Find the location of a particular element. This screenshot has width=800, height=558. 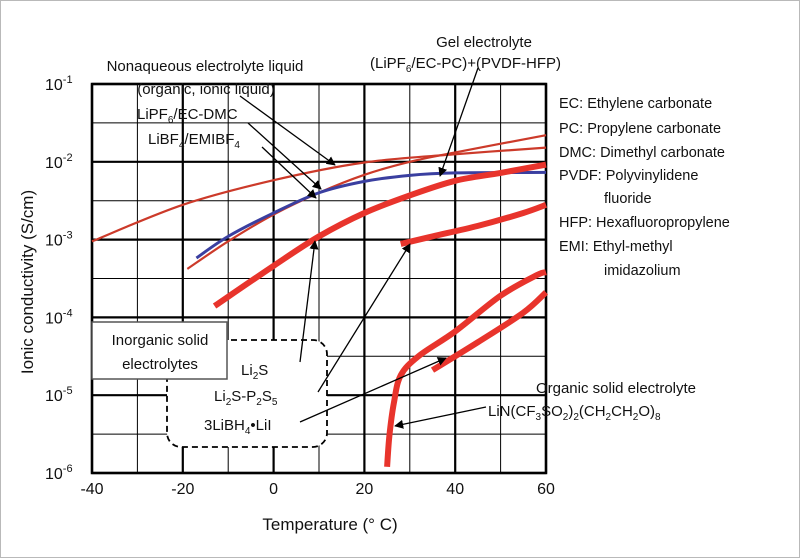

y-tick-label: 10⁻⁶ is located at coordinates (59, 473).